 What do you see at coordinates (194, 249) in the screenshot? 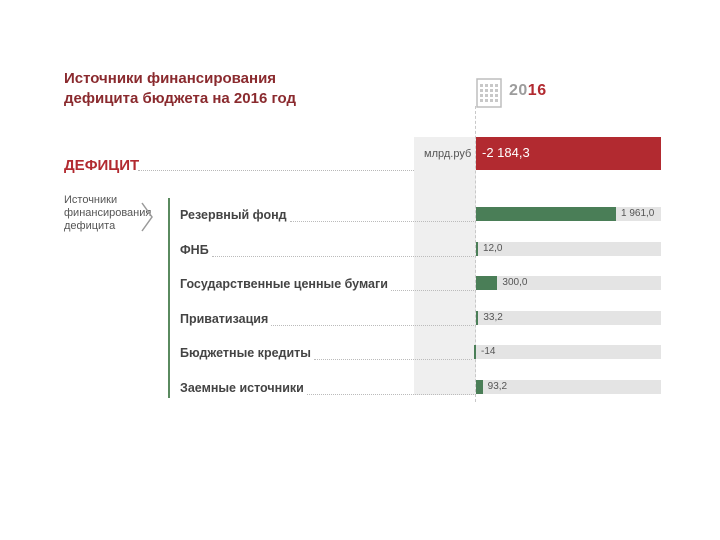
I see `source-label: ФНБ` at bounding box center [194, 249].